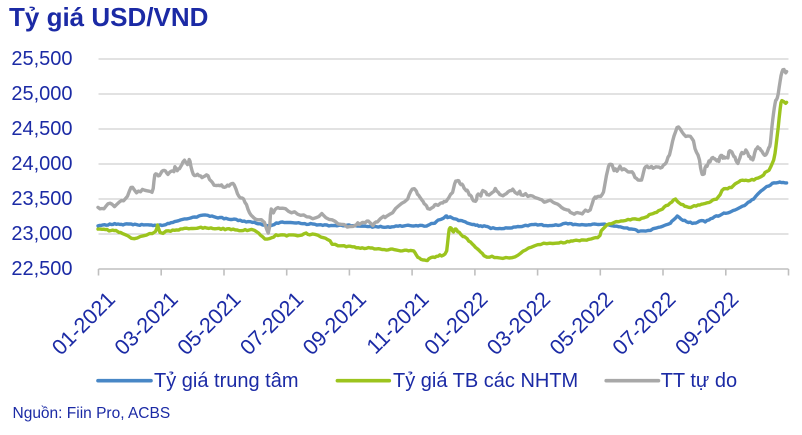  Describe the element at coordinates (41, 129) in the screenshot. I see `svg-text: 24,500` at that location.